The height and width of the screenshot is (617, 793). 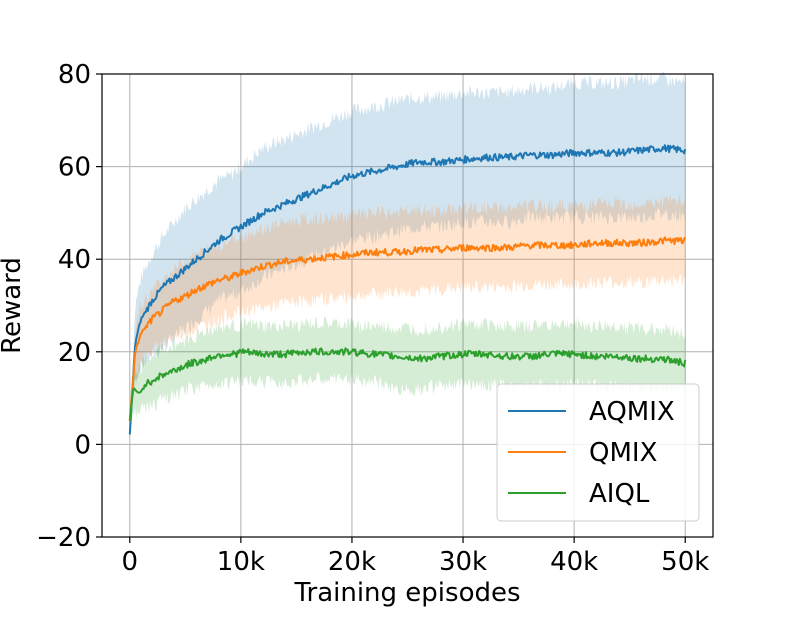 I want to click on line-aiql, so click(x=407, y=384).